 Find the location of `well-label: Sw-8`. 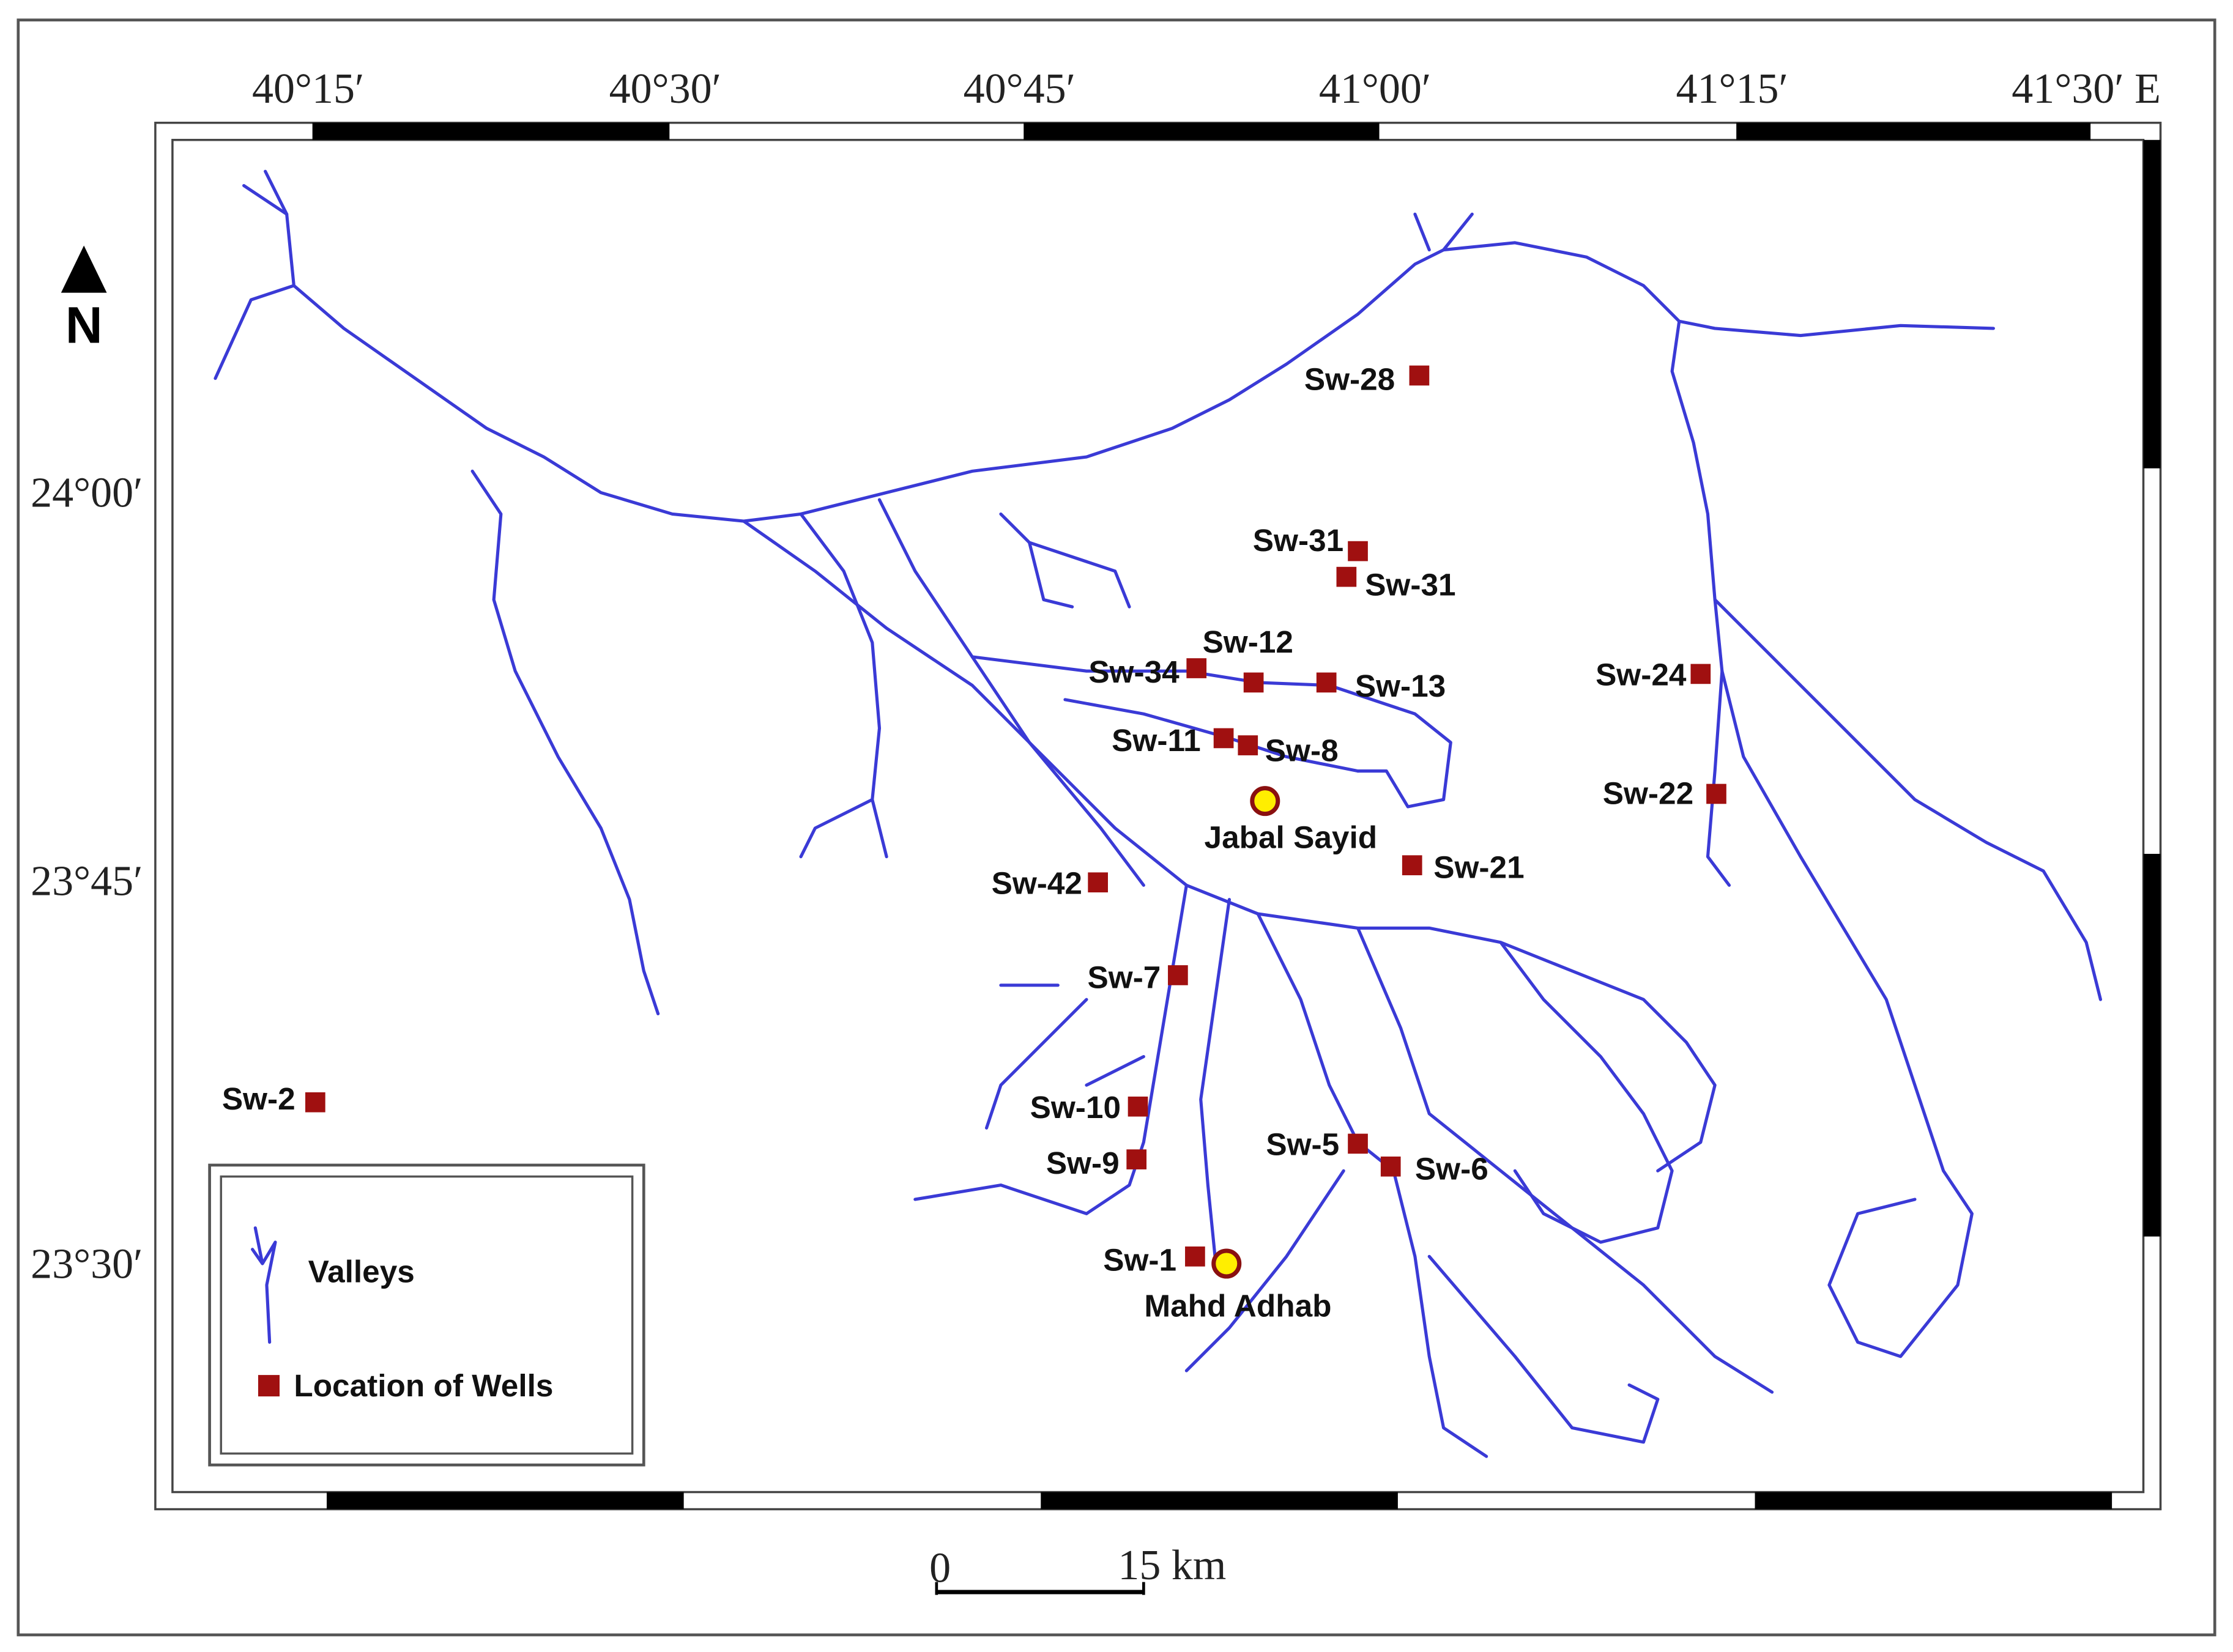

well-label: Sw-8 is located at coordinates (1302, 750).